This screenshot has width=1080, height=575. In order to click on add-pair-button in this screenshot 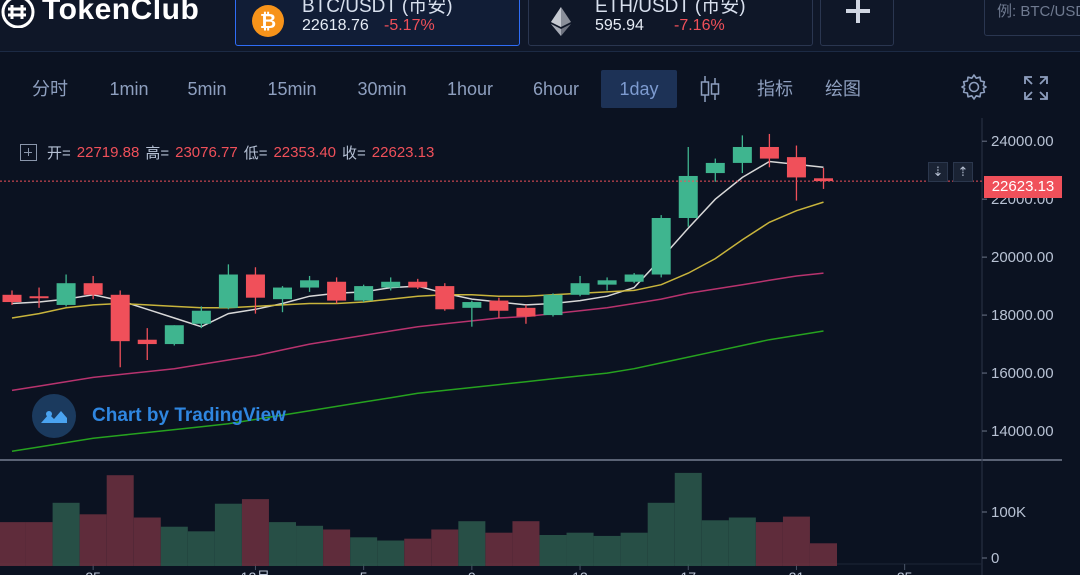, I will do `click(857, 23)`.